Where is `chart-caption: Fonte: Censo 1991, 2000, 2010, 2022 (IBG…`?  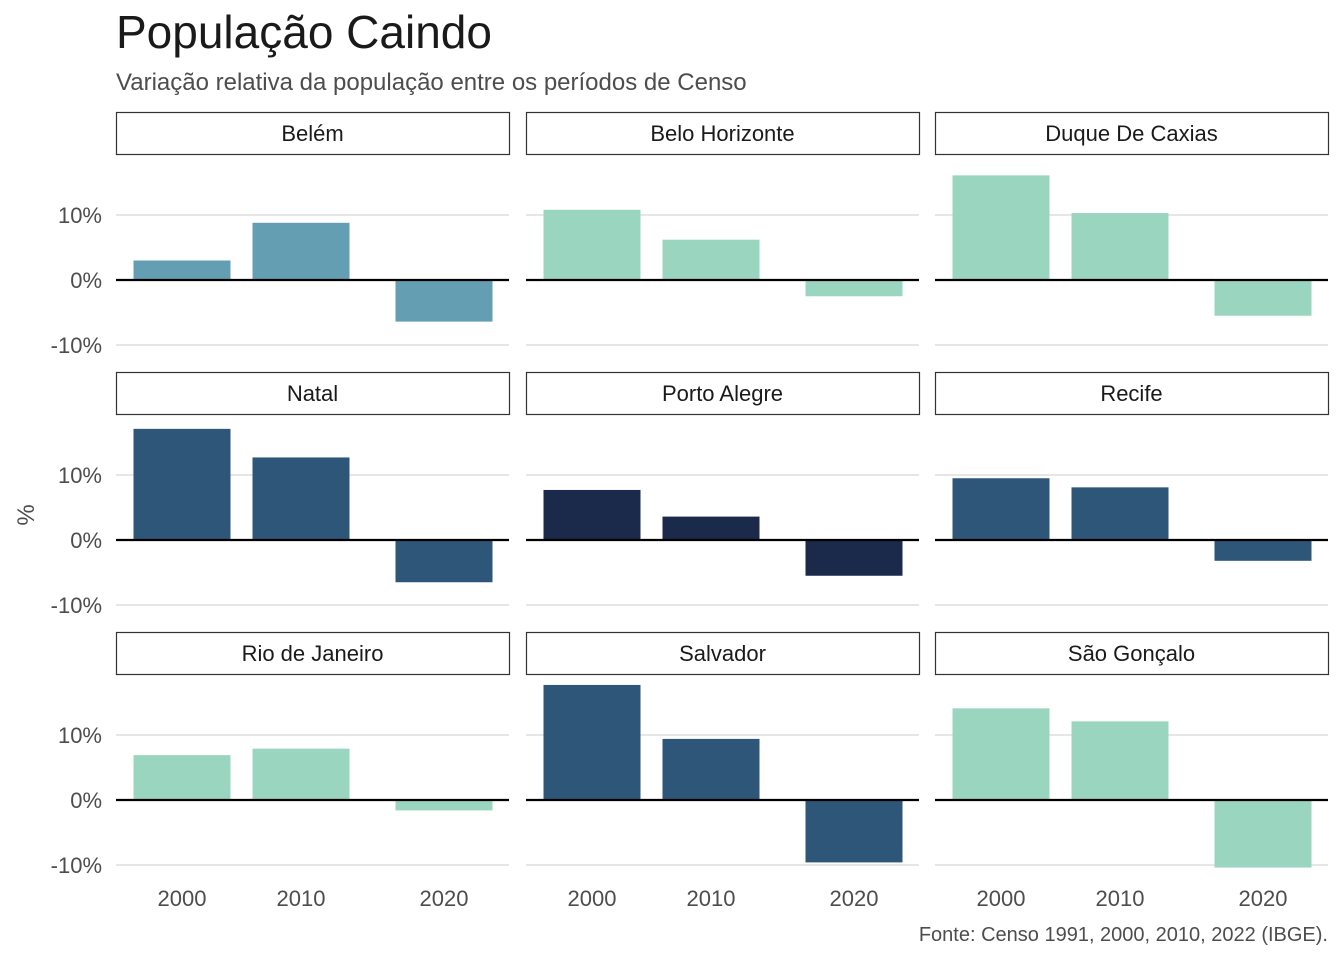
chart-caption: Fonte: Censo 1991, 2000, 2010, 2022 (IBG… is located at coordinates (1123, 935).